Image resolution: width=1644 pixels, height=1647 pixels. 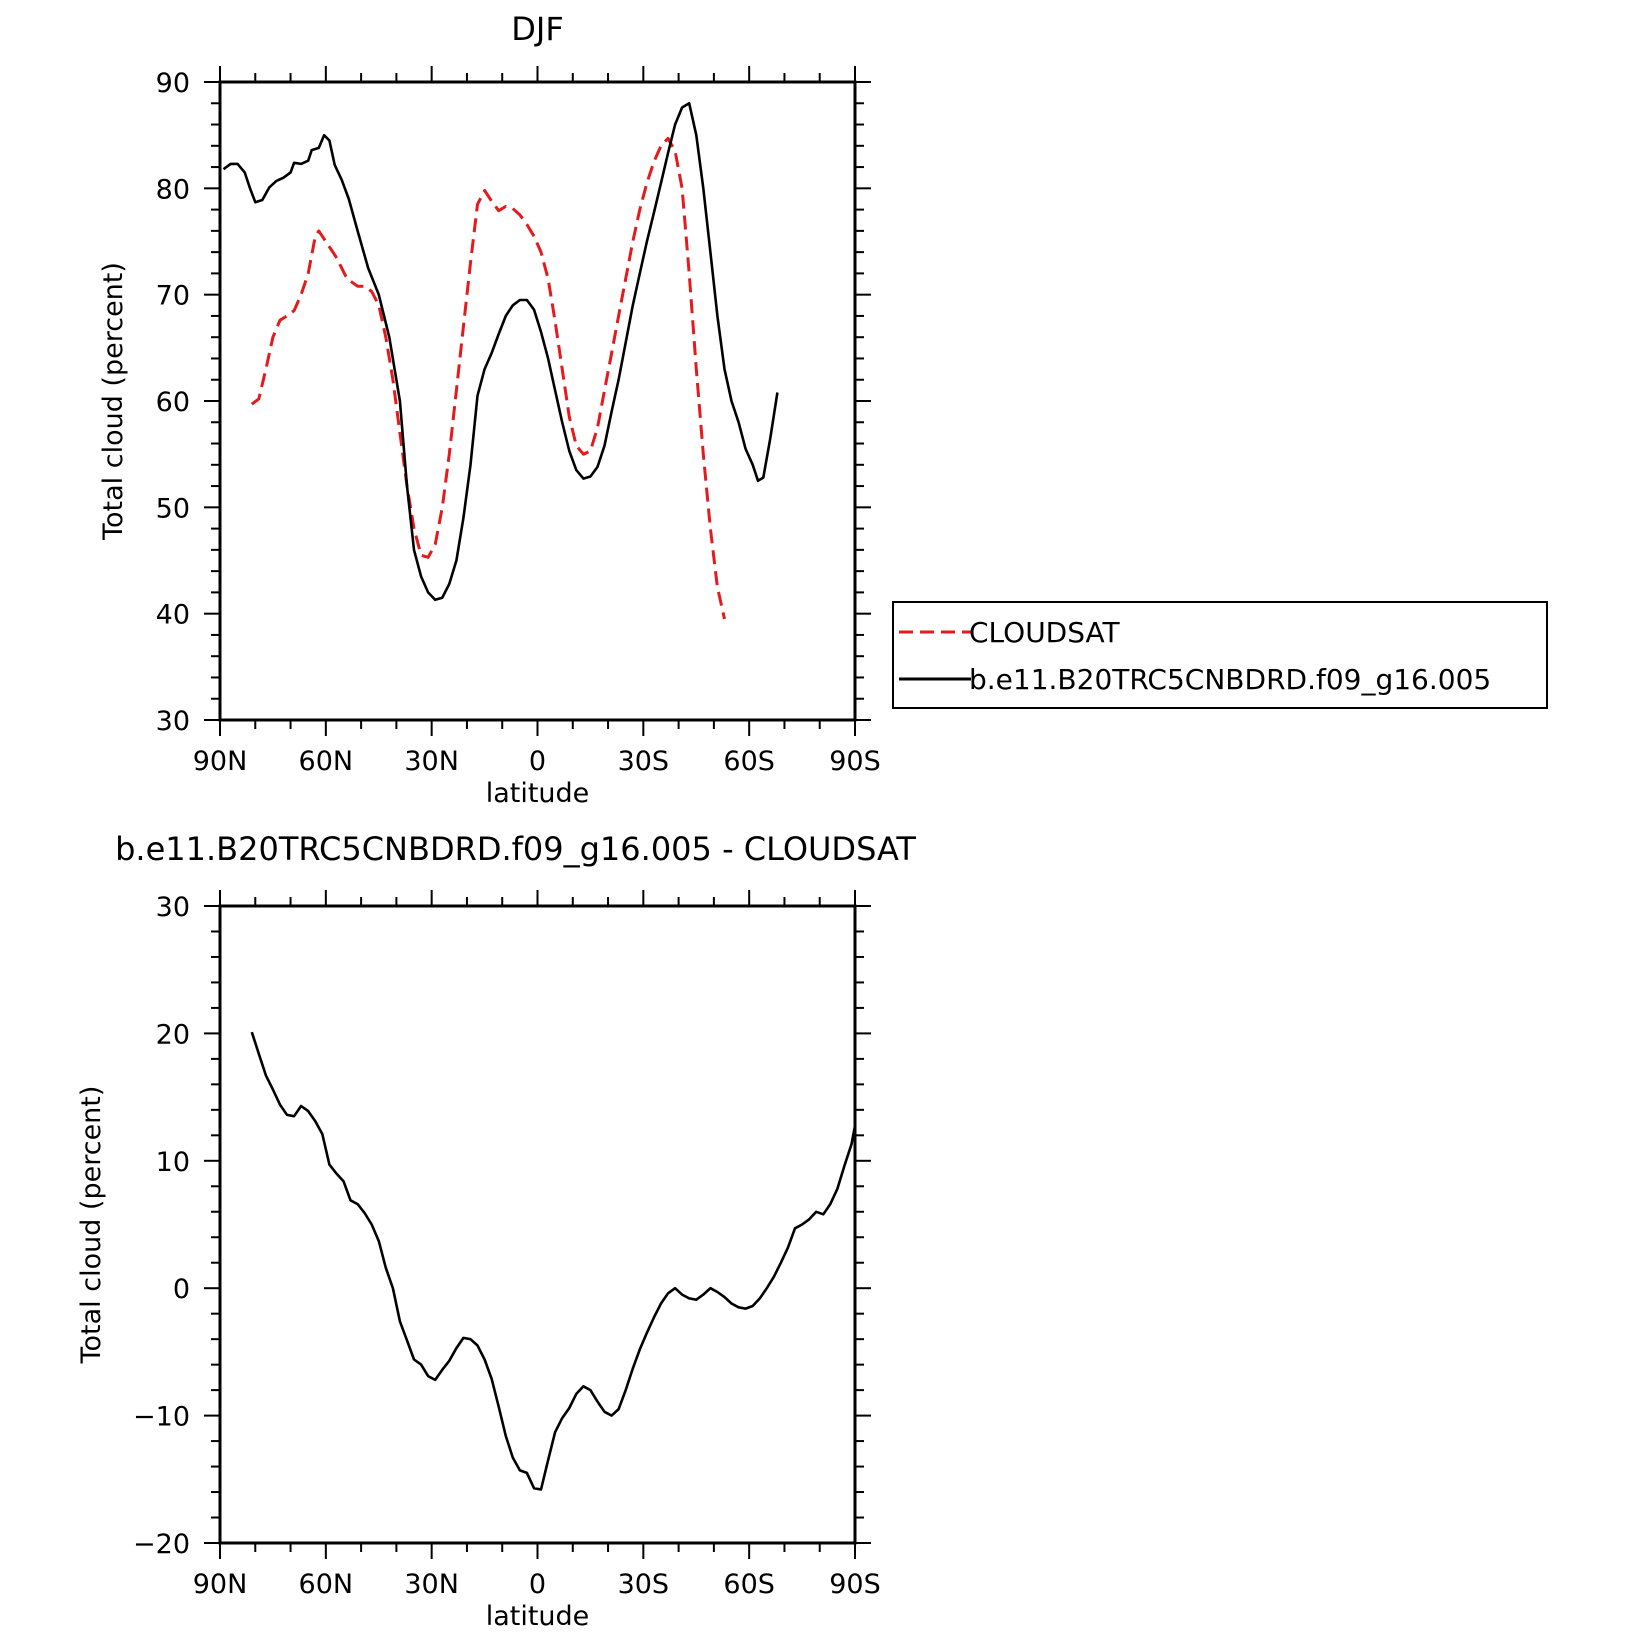 I want to click on y-tick-label: 10, so click(x=173, y=1162).